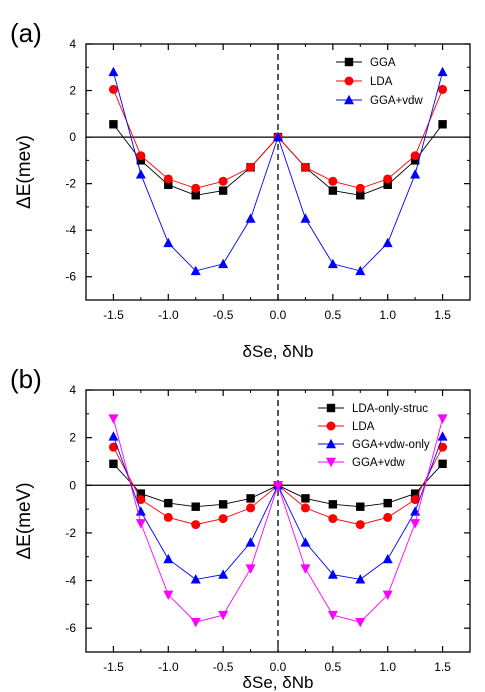  Describe the element at coordinates (26, 379) in the screenshot. I see `panel-label-b: (b)` at that location.